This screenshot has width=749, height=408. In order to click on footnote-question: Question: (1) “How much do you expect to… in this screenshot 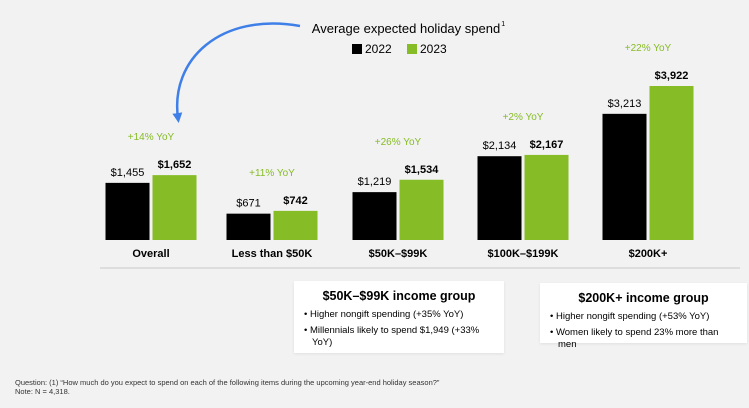, I will do `click(227, 382)`.